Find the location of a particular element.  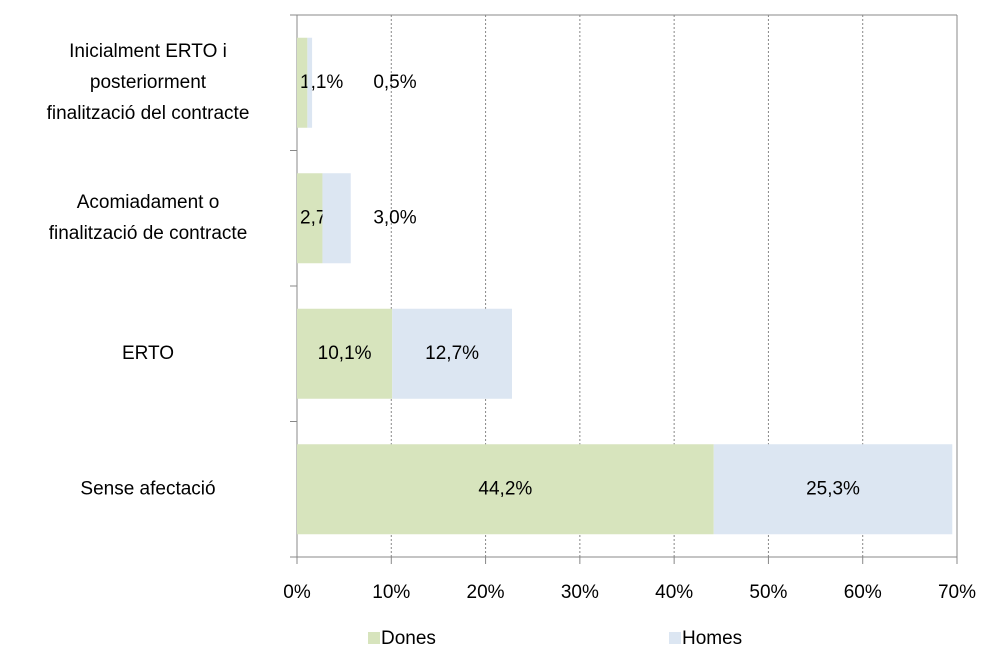

legend-label: Dones is located at coordinates (408, 638).